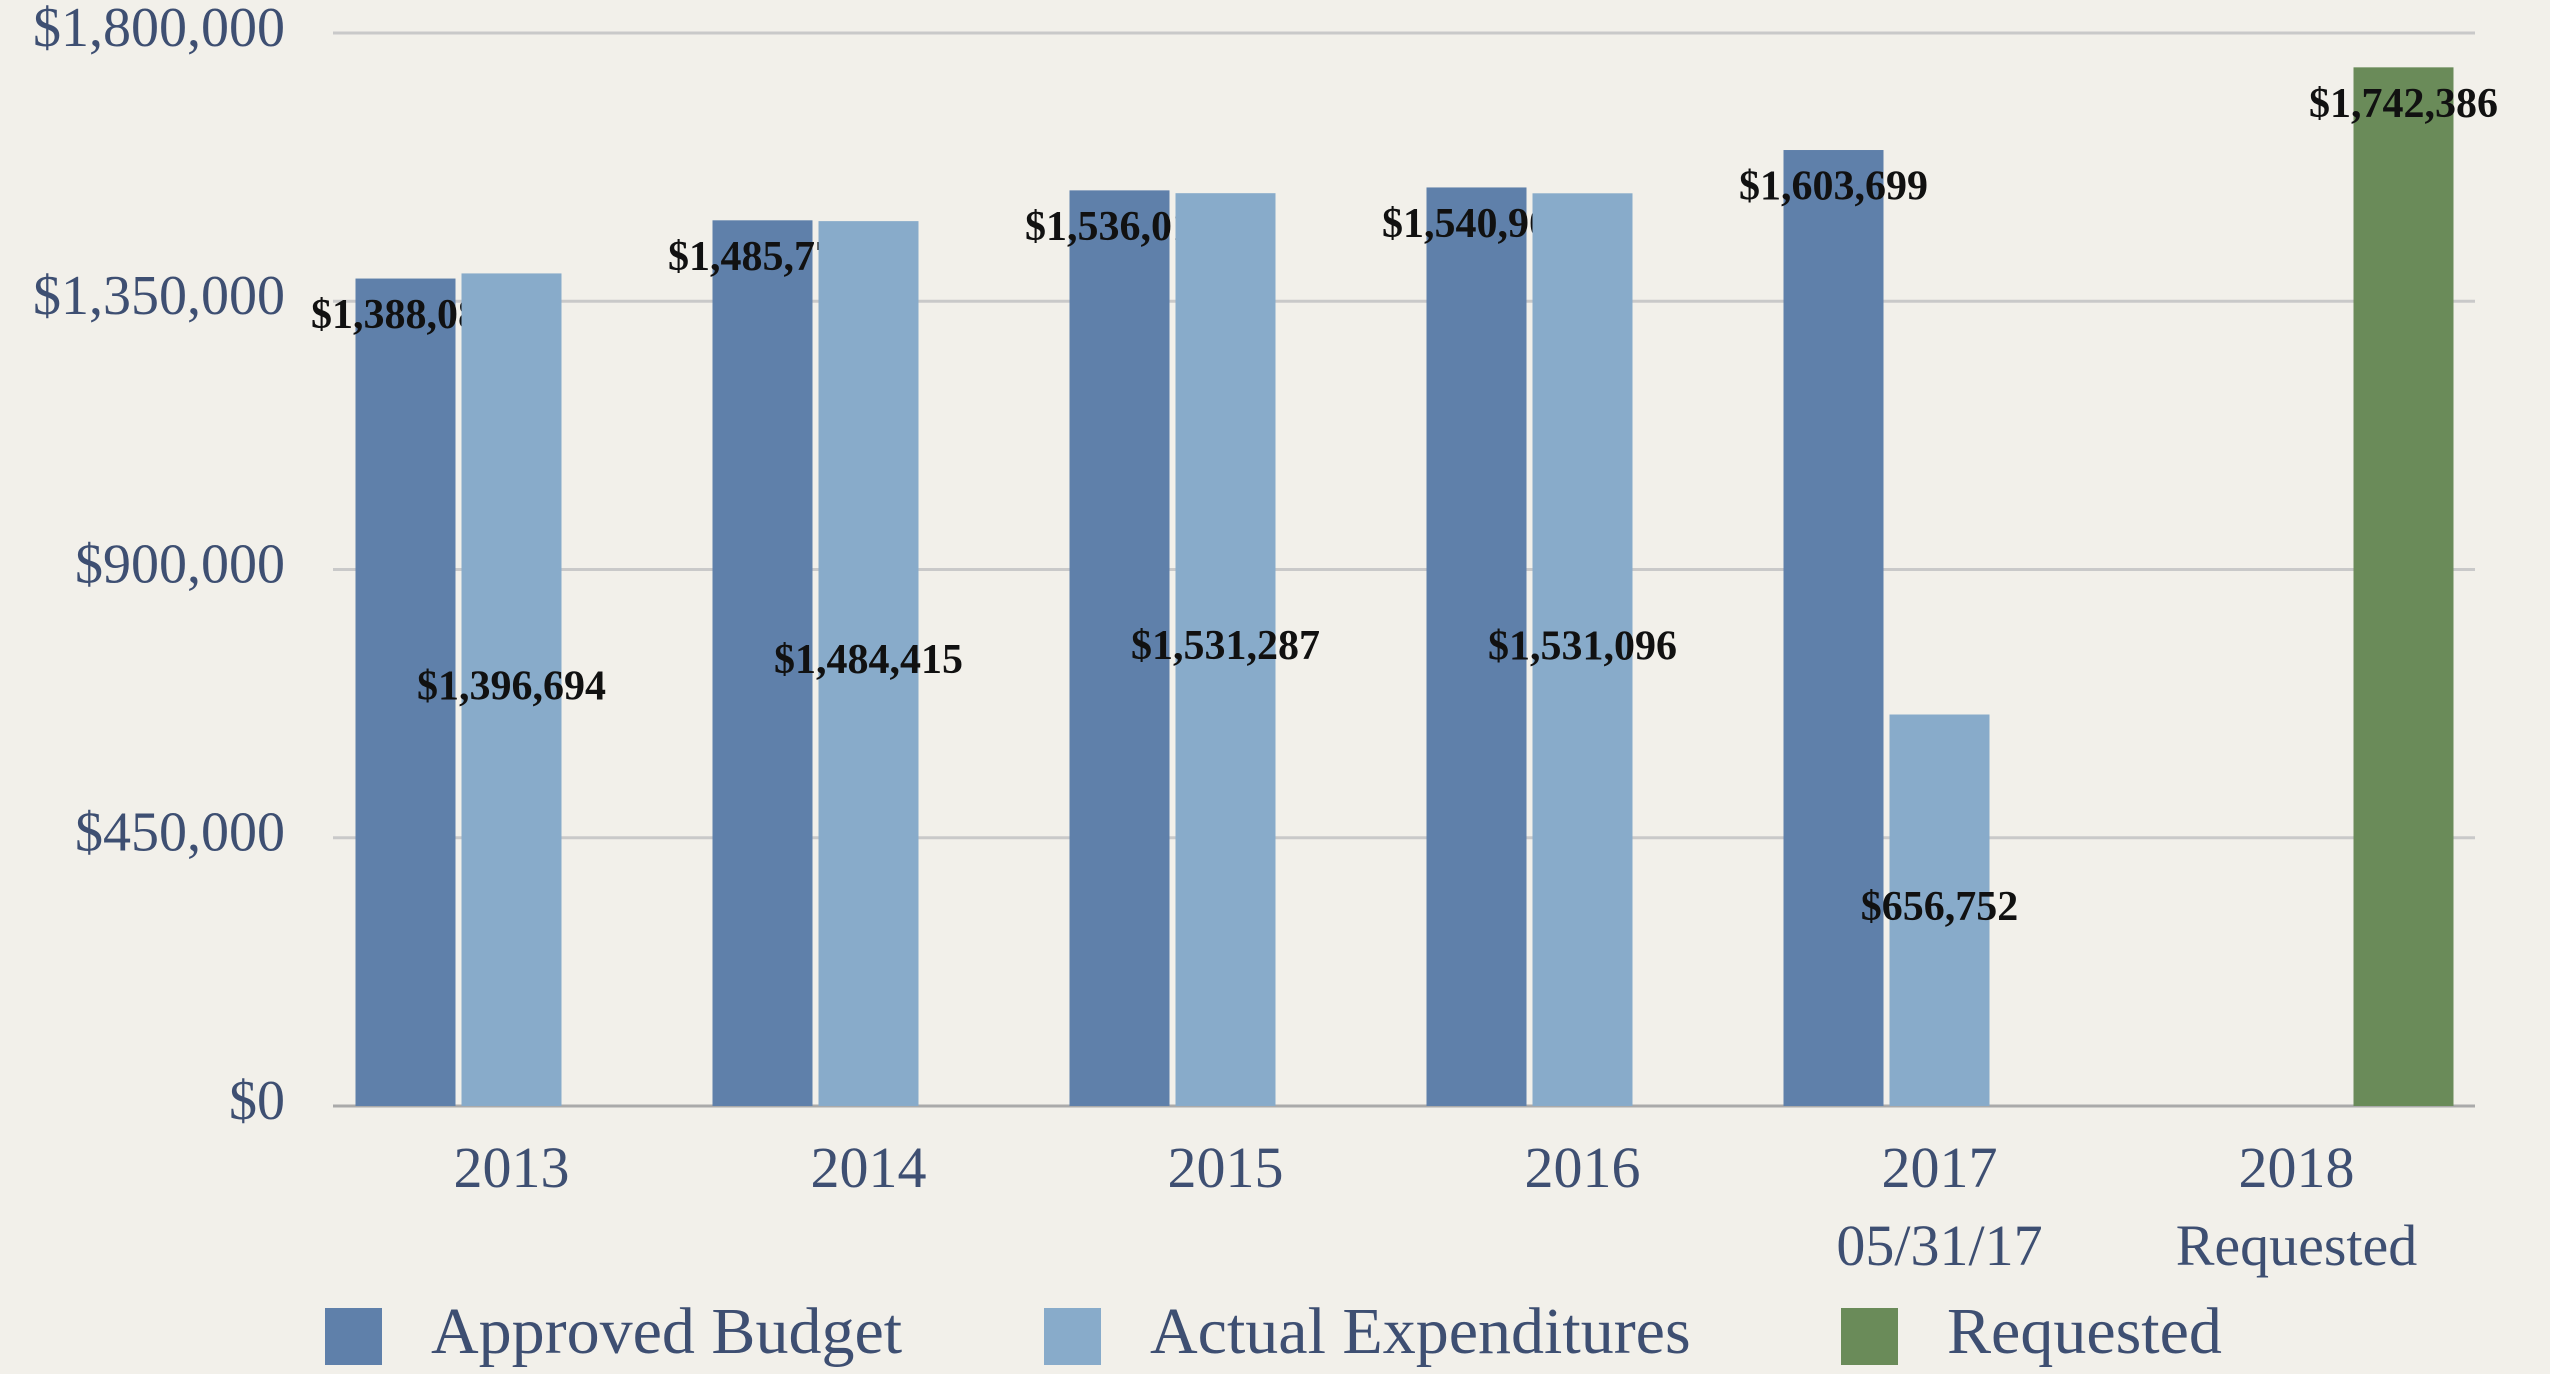  I want to click on legend-label: Approved Budget, so click(666, 1331).